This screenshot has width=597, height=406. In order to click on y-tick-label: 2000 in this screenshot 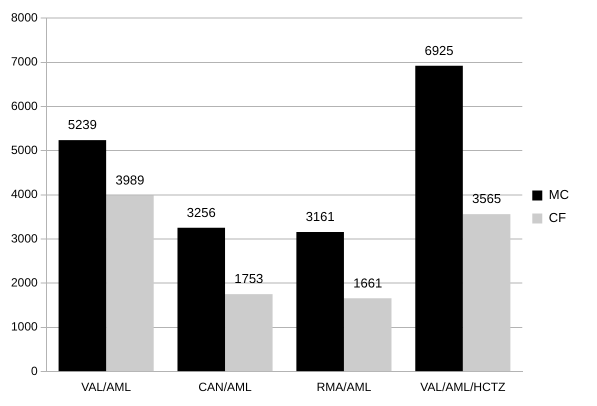, I will do `click(24, 283)`.